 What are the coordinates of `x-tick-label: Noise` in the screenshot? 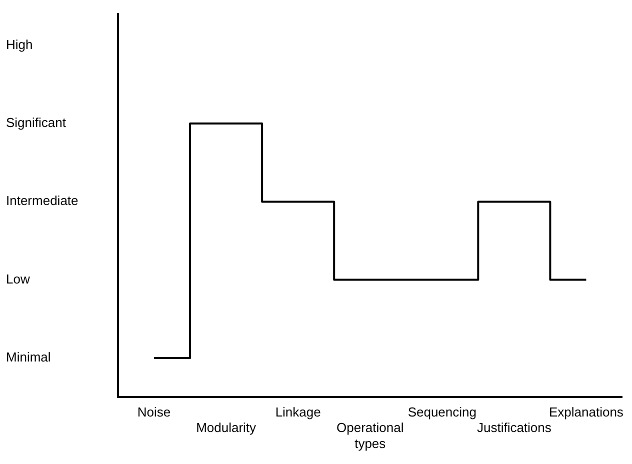 It's located at (154, 412).